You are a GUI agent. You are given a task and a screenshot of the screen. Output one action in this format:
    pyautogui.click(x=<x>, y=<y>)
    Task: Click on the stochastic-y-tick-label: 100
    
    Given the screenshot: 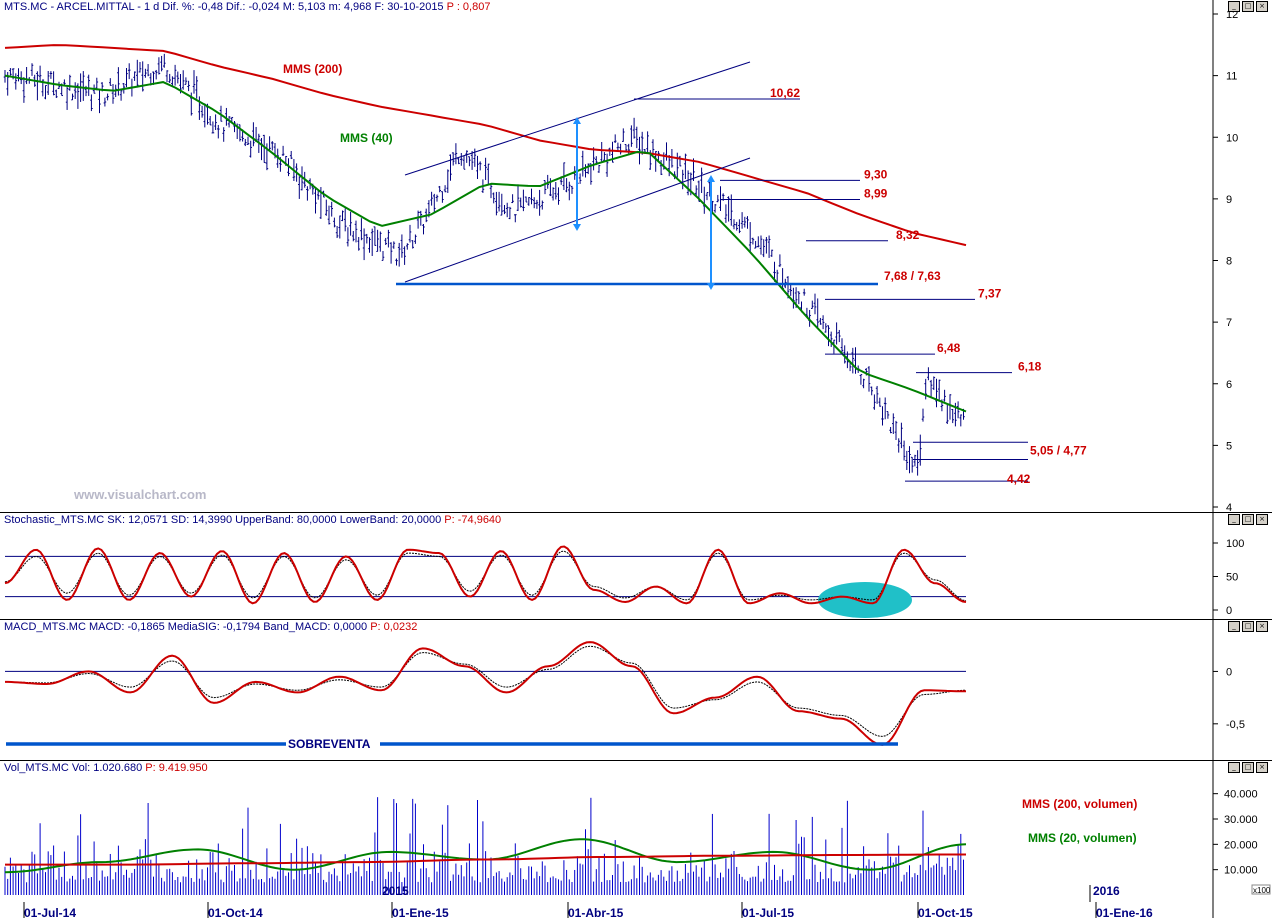 What is the action you would take?
    pyautogui.click(x=1235, y=544)
    